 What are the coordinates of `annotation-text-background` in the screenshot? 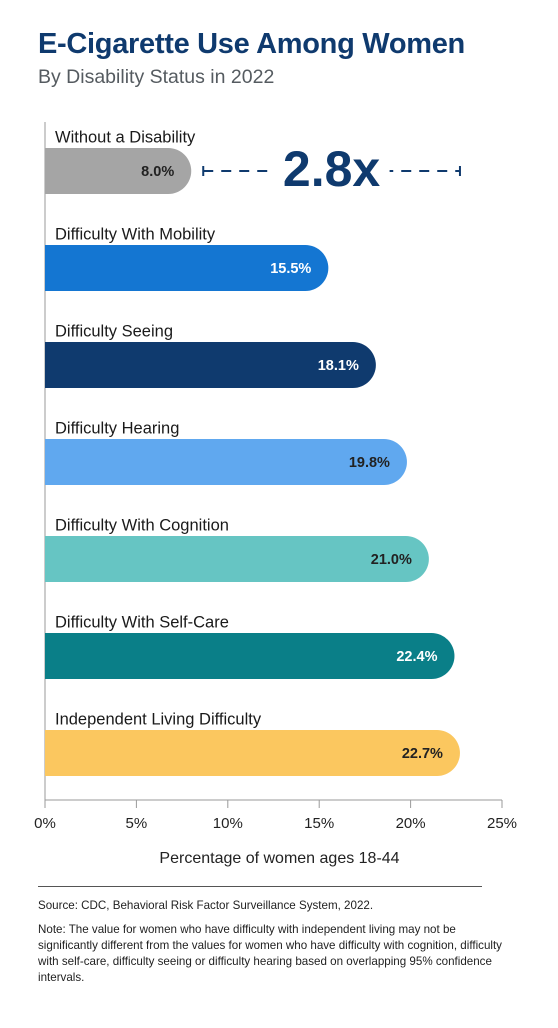 It's located at (331, 171).